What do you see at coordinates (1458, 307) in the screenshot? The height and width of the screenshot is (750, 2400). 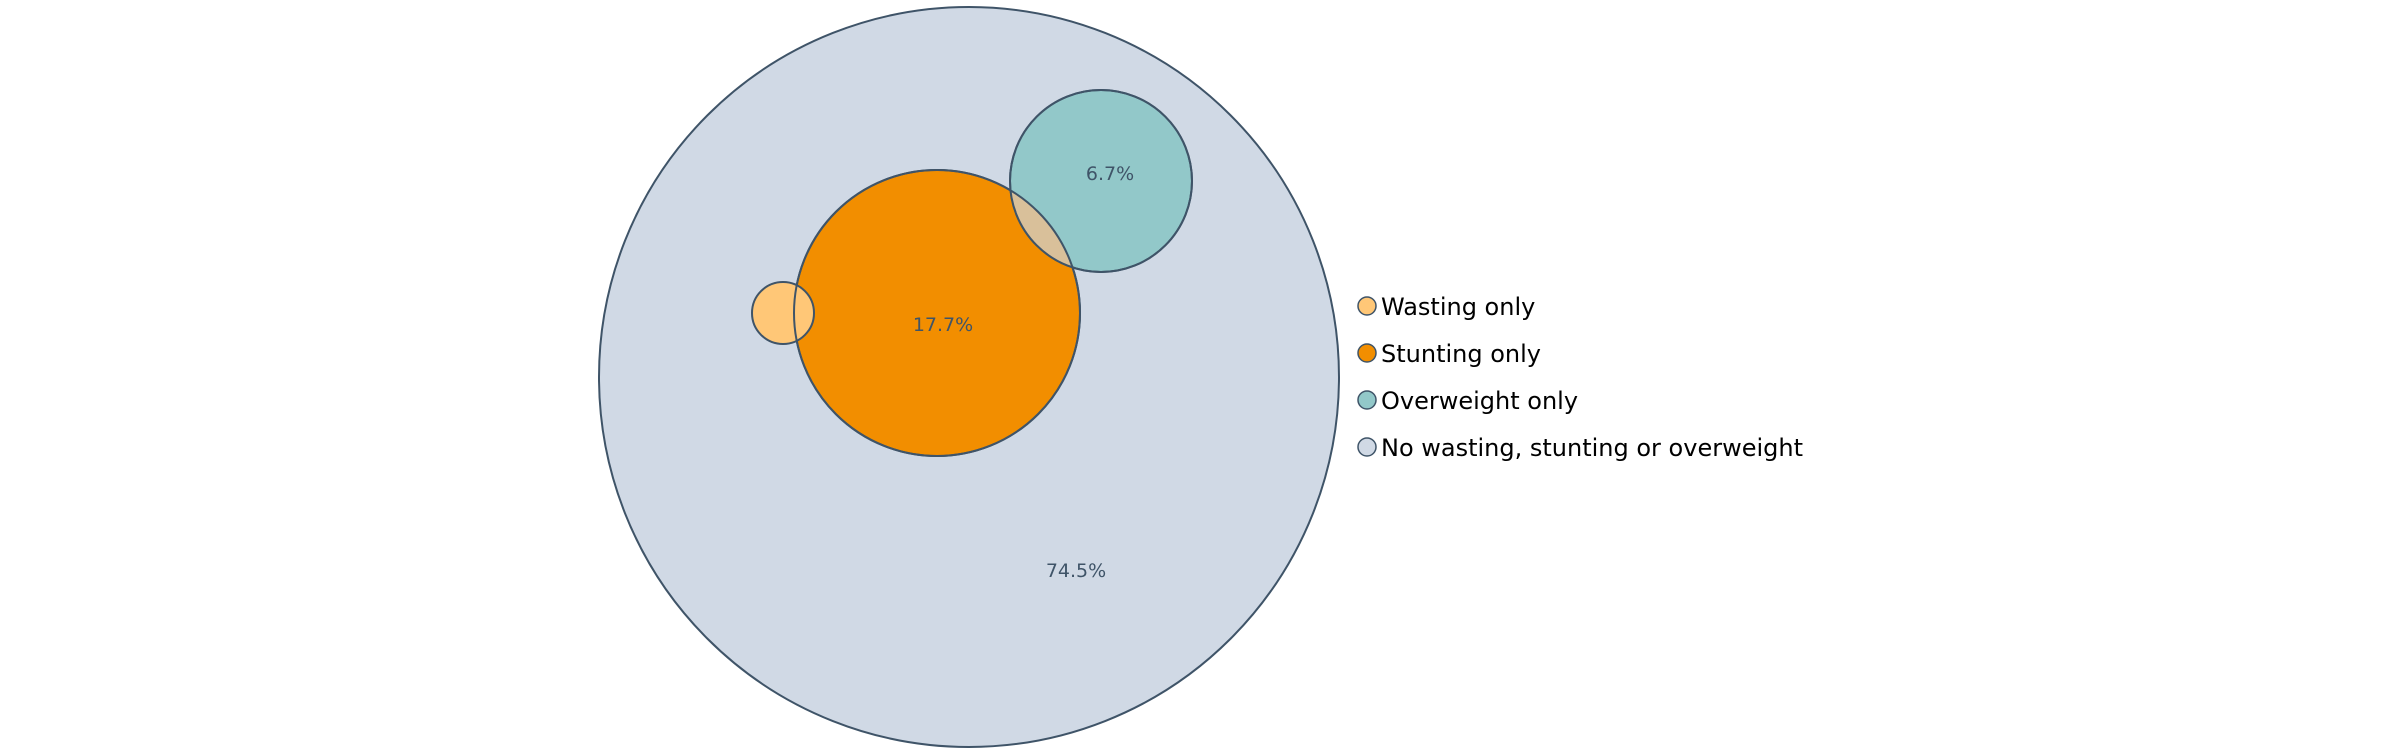 I see `legend-label-wasting: Wasting only` at bounding box center [1458, 307].